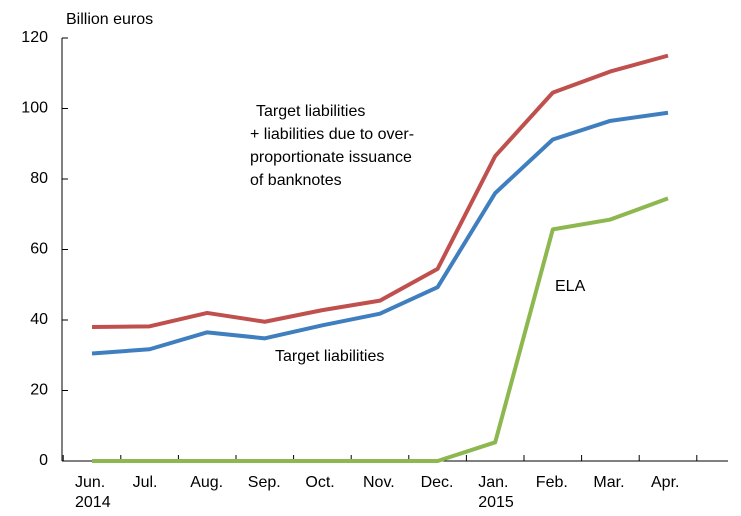  Describe the element at coordinates (109, 19) in the screenshot. I see `y-axis-label: Billion euros` at that location.